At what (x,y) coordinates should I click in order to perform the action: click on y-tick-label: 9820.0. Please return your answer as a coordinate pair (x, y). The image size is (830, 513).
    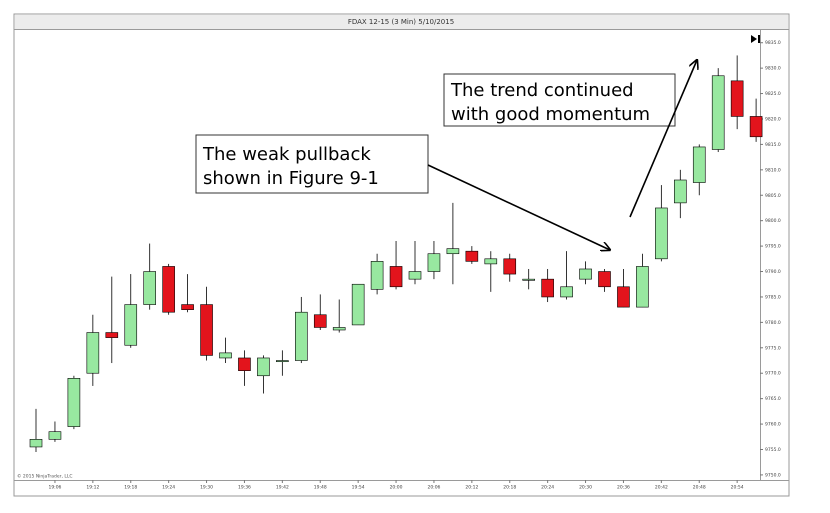
    Looking at the image, I should click on (773, 119).